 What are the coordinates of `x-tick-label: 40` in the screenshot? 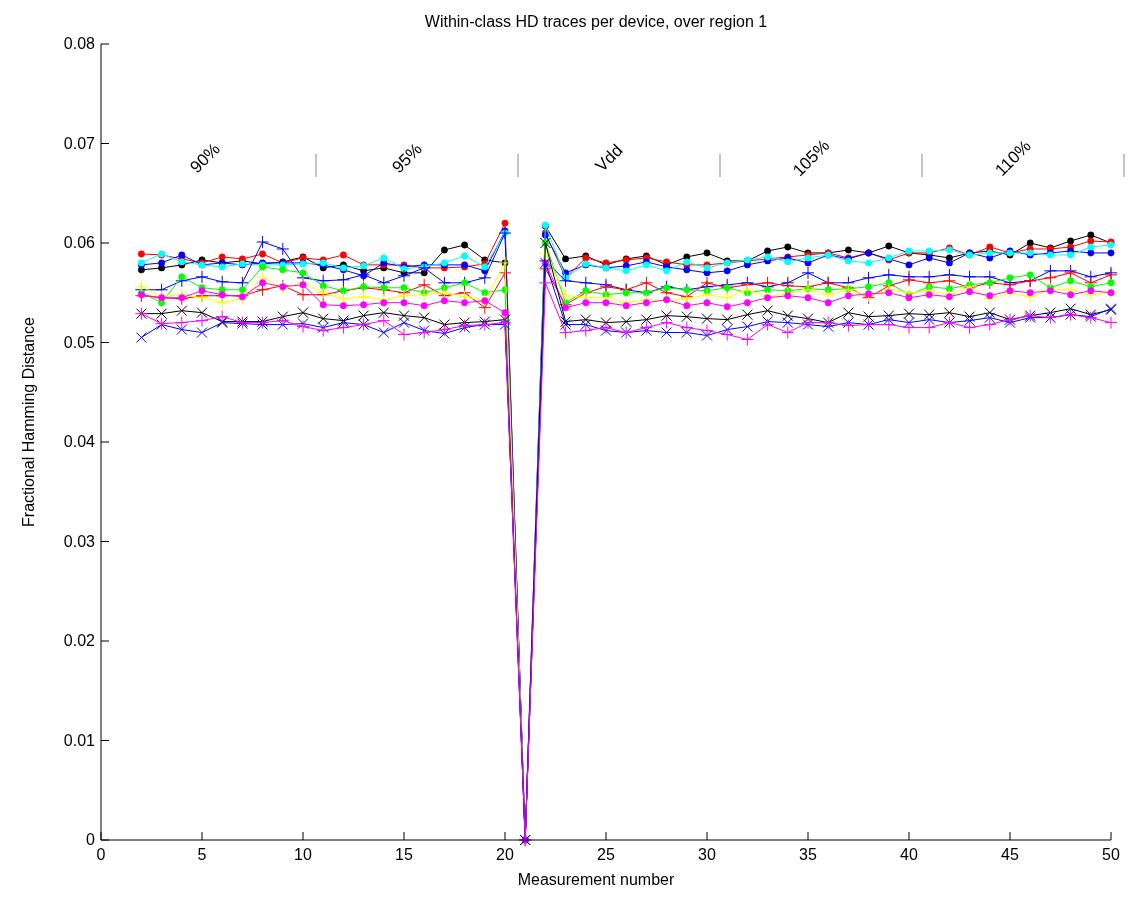 It's located at (909, 854).